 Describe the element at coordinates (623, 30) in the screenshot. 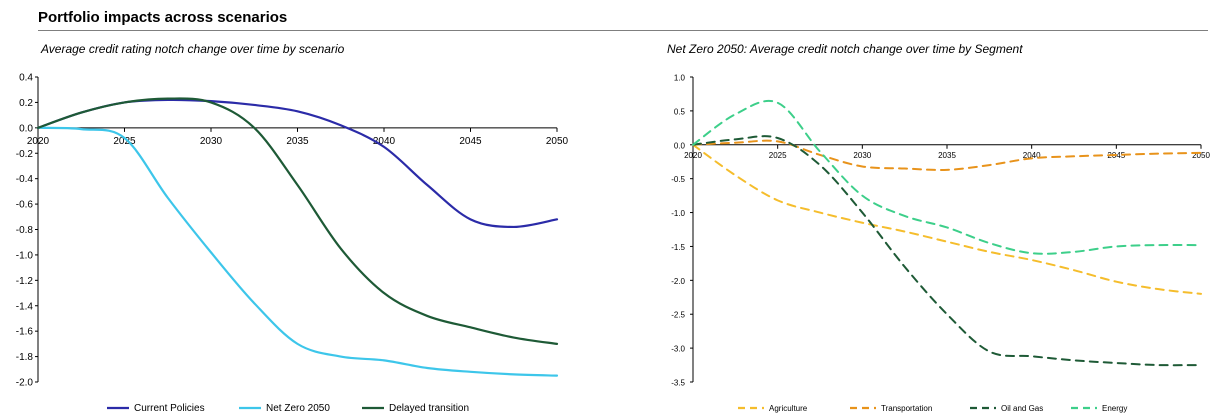

I see `title-divider` at that location.